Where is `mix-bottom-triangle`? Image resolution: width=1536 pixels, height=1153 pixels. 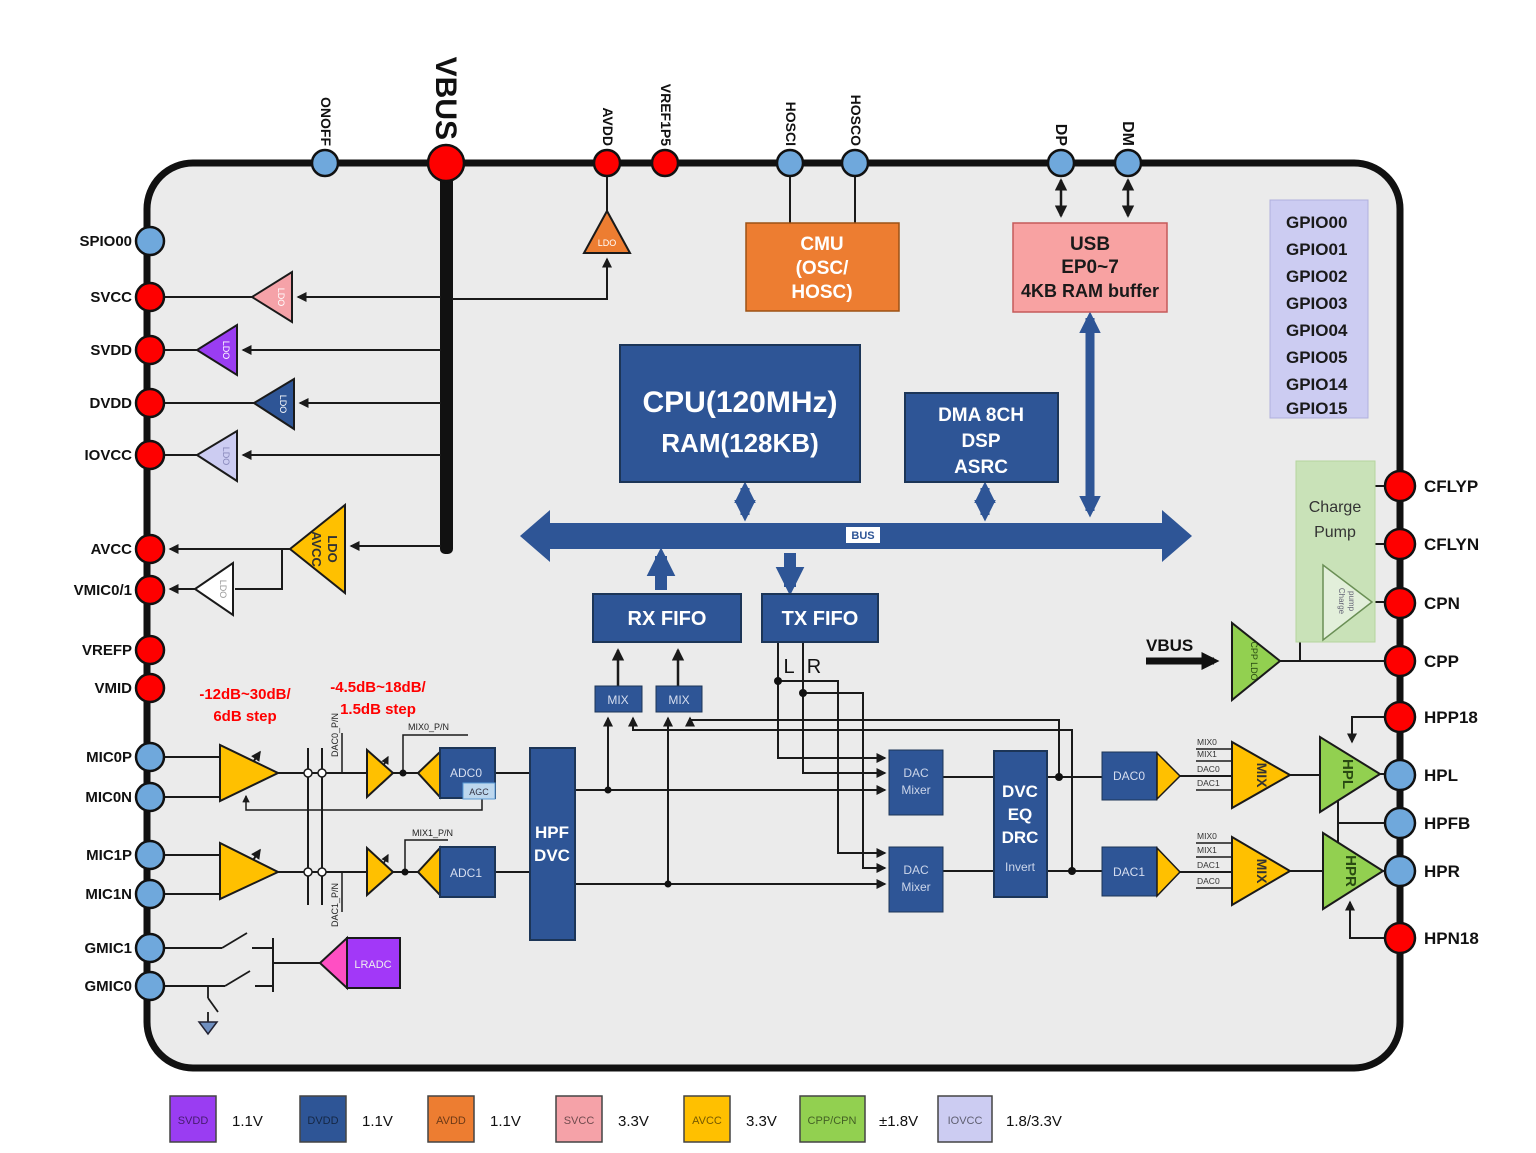
mix-bottom-triangle is located at coordinates (1261, 871).